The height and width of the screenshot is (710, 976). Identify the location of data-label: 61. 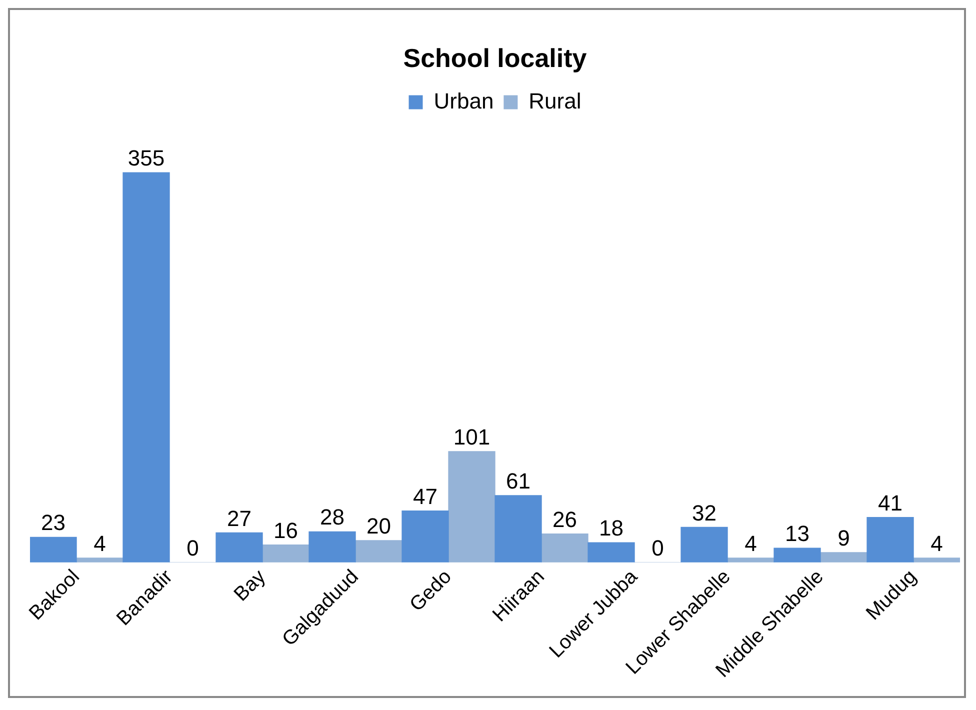
(518, 481).